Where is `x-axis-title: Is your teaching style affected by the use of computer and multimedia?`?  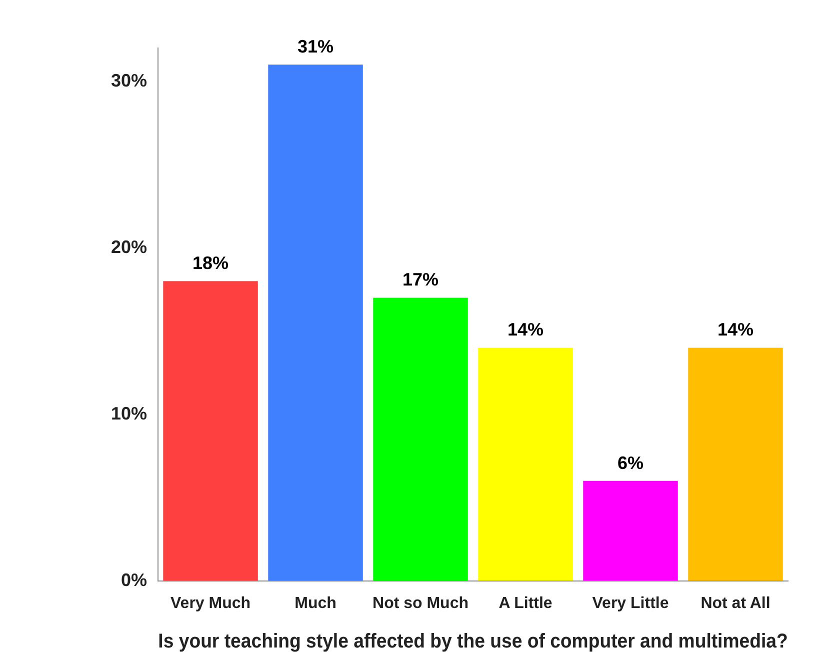
x-axis-title: Is your teaching style affected by the use of computer and multimedia? is located at coordinates (473, 641).